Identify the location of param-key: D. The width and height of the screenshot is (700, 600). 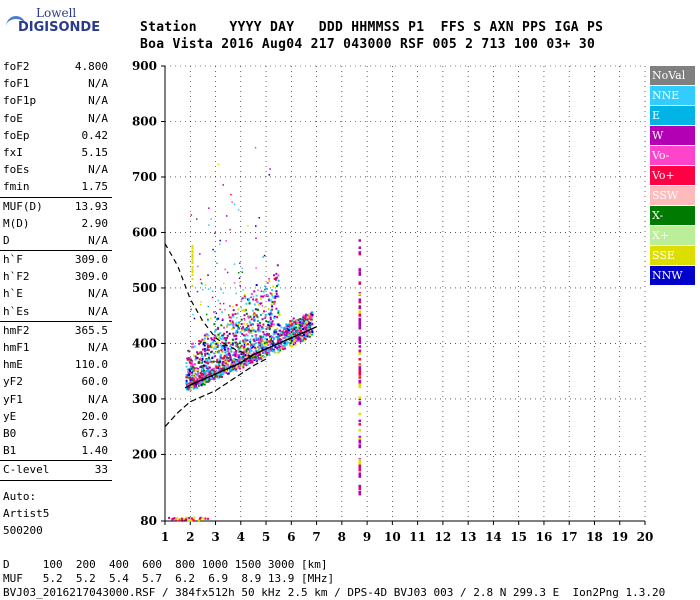
(6, 240).